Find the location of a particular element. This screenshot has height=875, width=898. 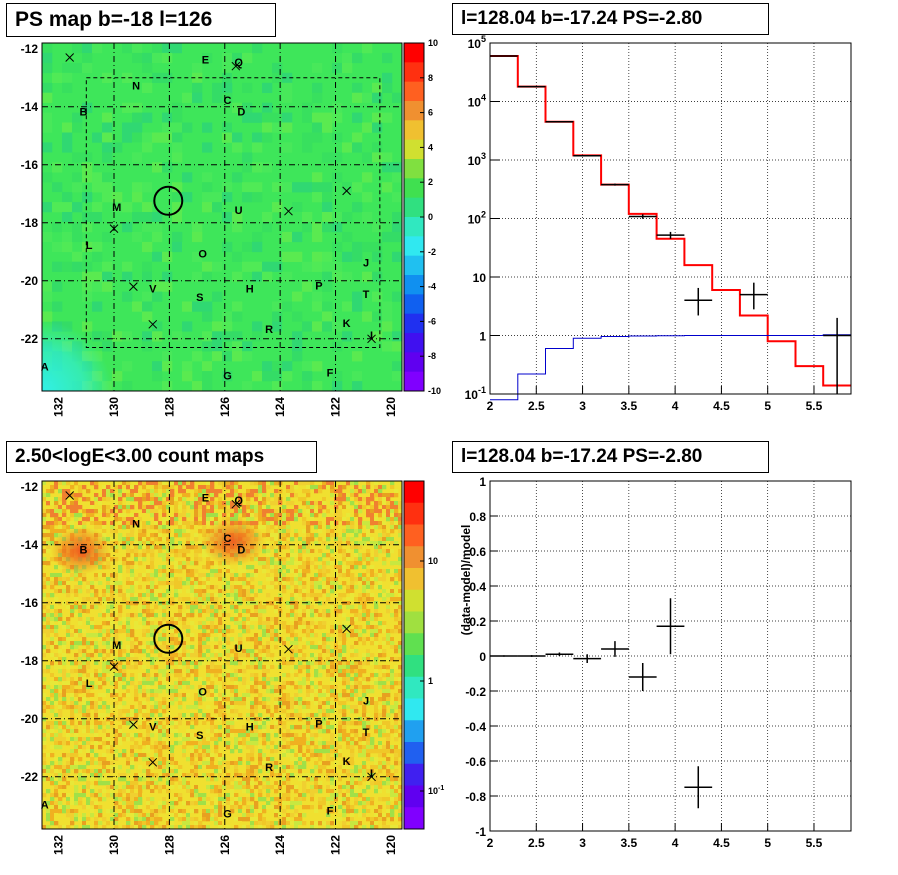

colorbar-label: -2 is located at coordinates (432, 252).